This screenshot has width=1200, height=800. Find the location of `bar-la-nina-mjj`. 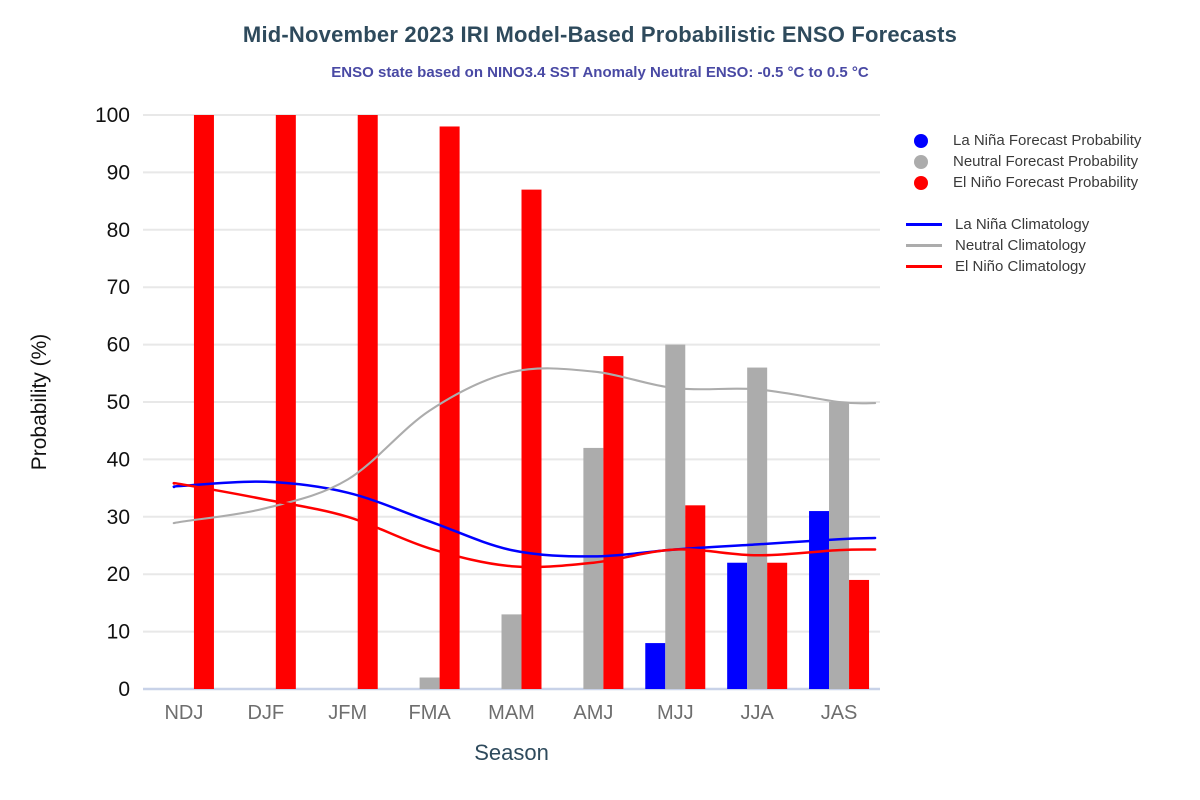

bar-la-nina-mjj is located at coordinates (655, 666).